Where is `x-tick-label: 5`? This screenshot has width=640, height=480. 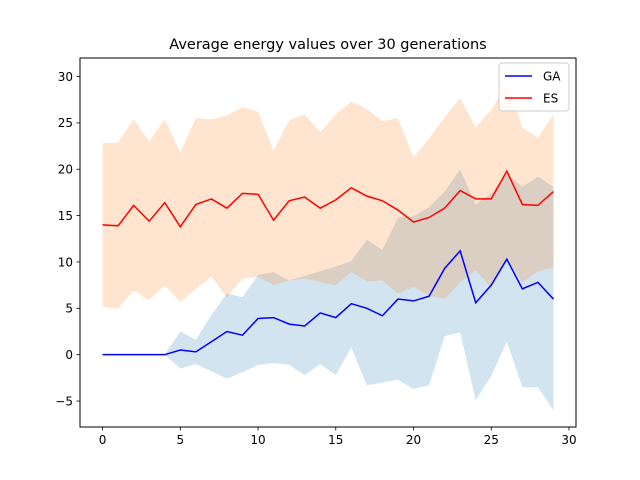
x-tick-label: 5 is located at coordinates (180, 440).